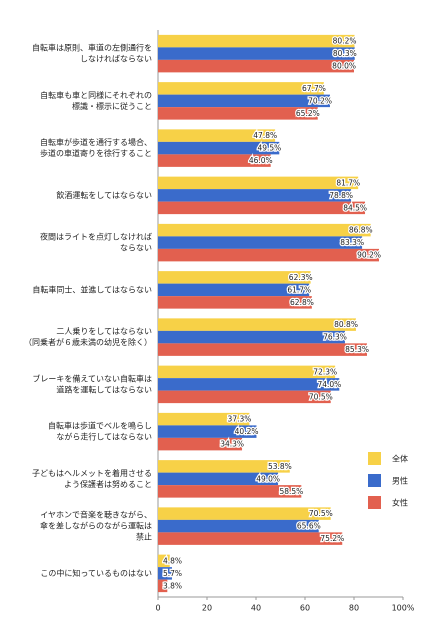 This screenshot has height=640, width=440. What do you see at coordinates (357, 349) in the screenshot?
I see `value-label: 85.3%` at bounding box center [357, 349].